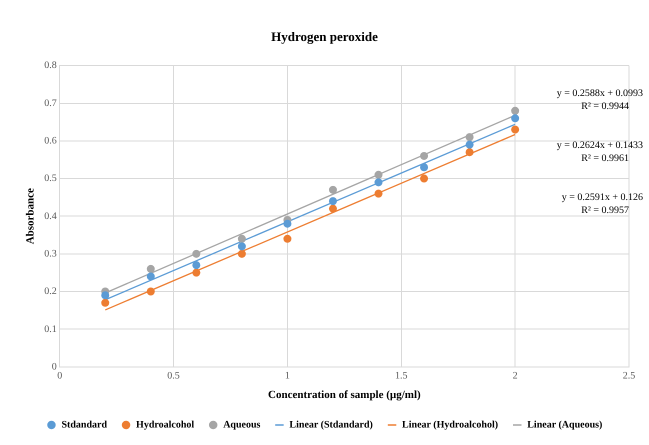 The height and width of the screenshot is (445, 649). I want to click on legend-label: Linear (Hydroalcohol), so click(450, 425).